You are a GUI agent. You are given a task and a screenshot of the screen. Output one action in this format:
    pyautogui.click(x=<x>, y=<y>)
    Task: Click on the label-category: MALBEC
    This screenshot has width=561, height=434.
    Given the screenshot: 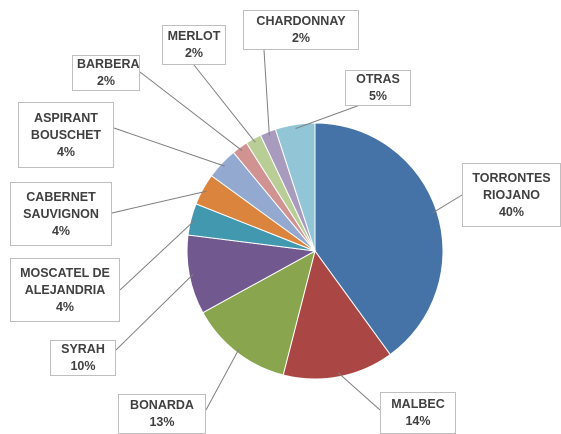 What is the action you would take?
    pyautogui.click(x=418, y=404)
    